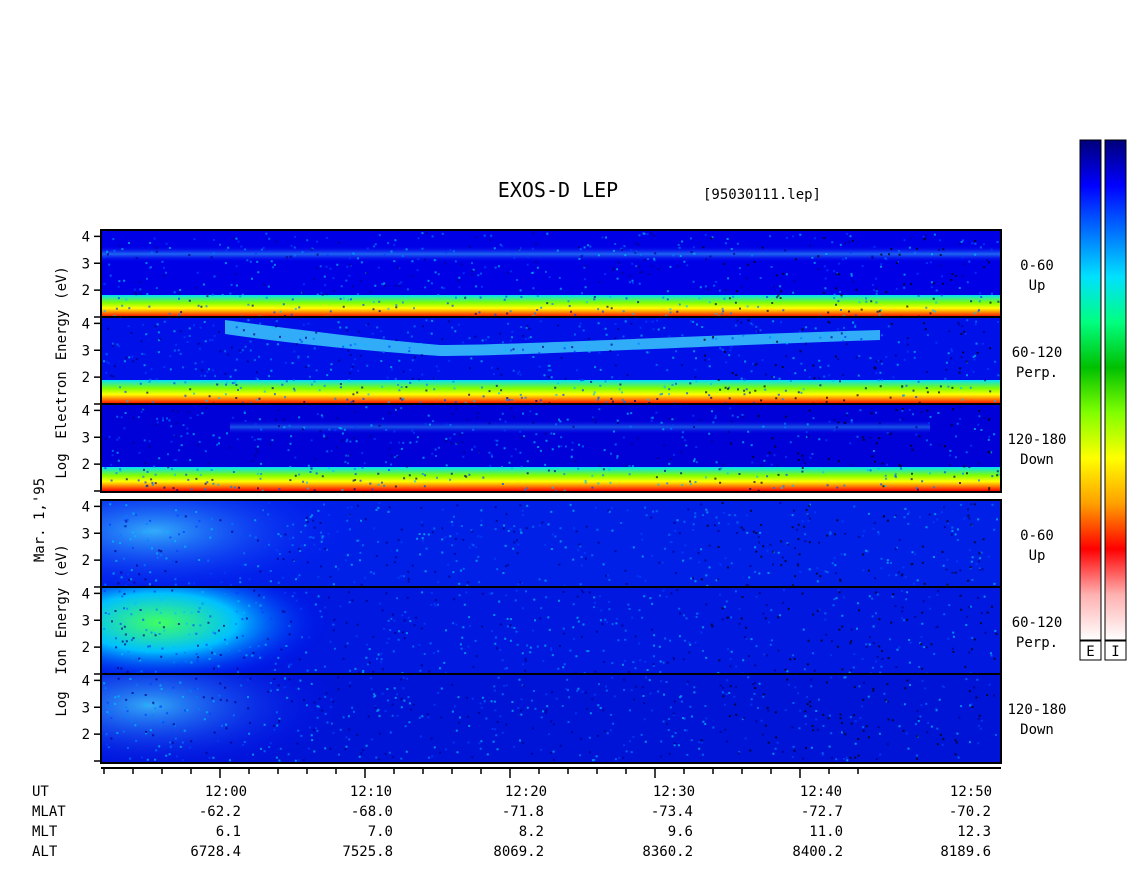 The image size is (1130, 875). Describe the element at coordinates (970, 812) in the screenshot. I see `orbit-value: -70.2` at that location.